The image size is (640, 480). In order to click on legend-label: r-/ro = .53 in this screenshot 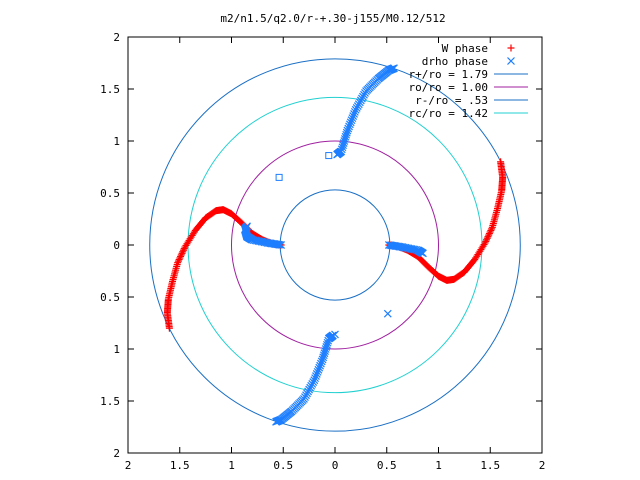, I will do `click(451, 100)`.